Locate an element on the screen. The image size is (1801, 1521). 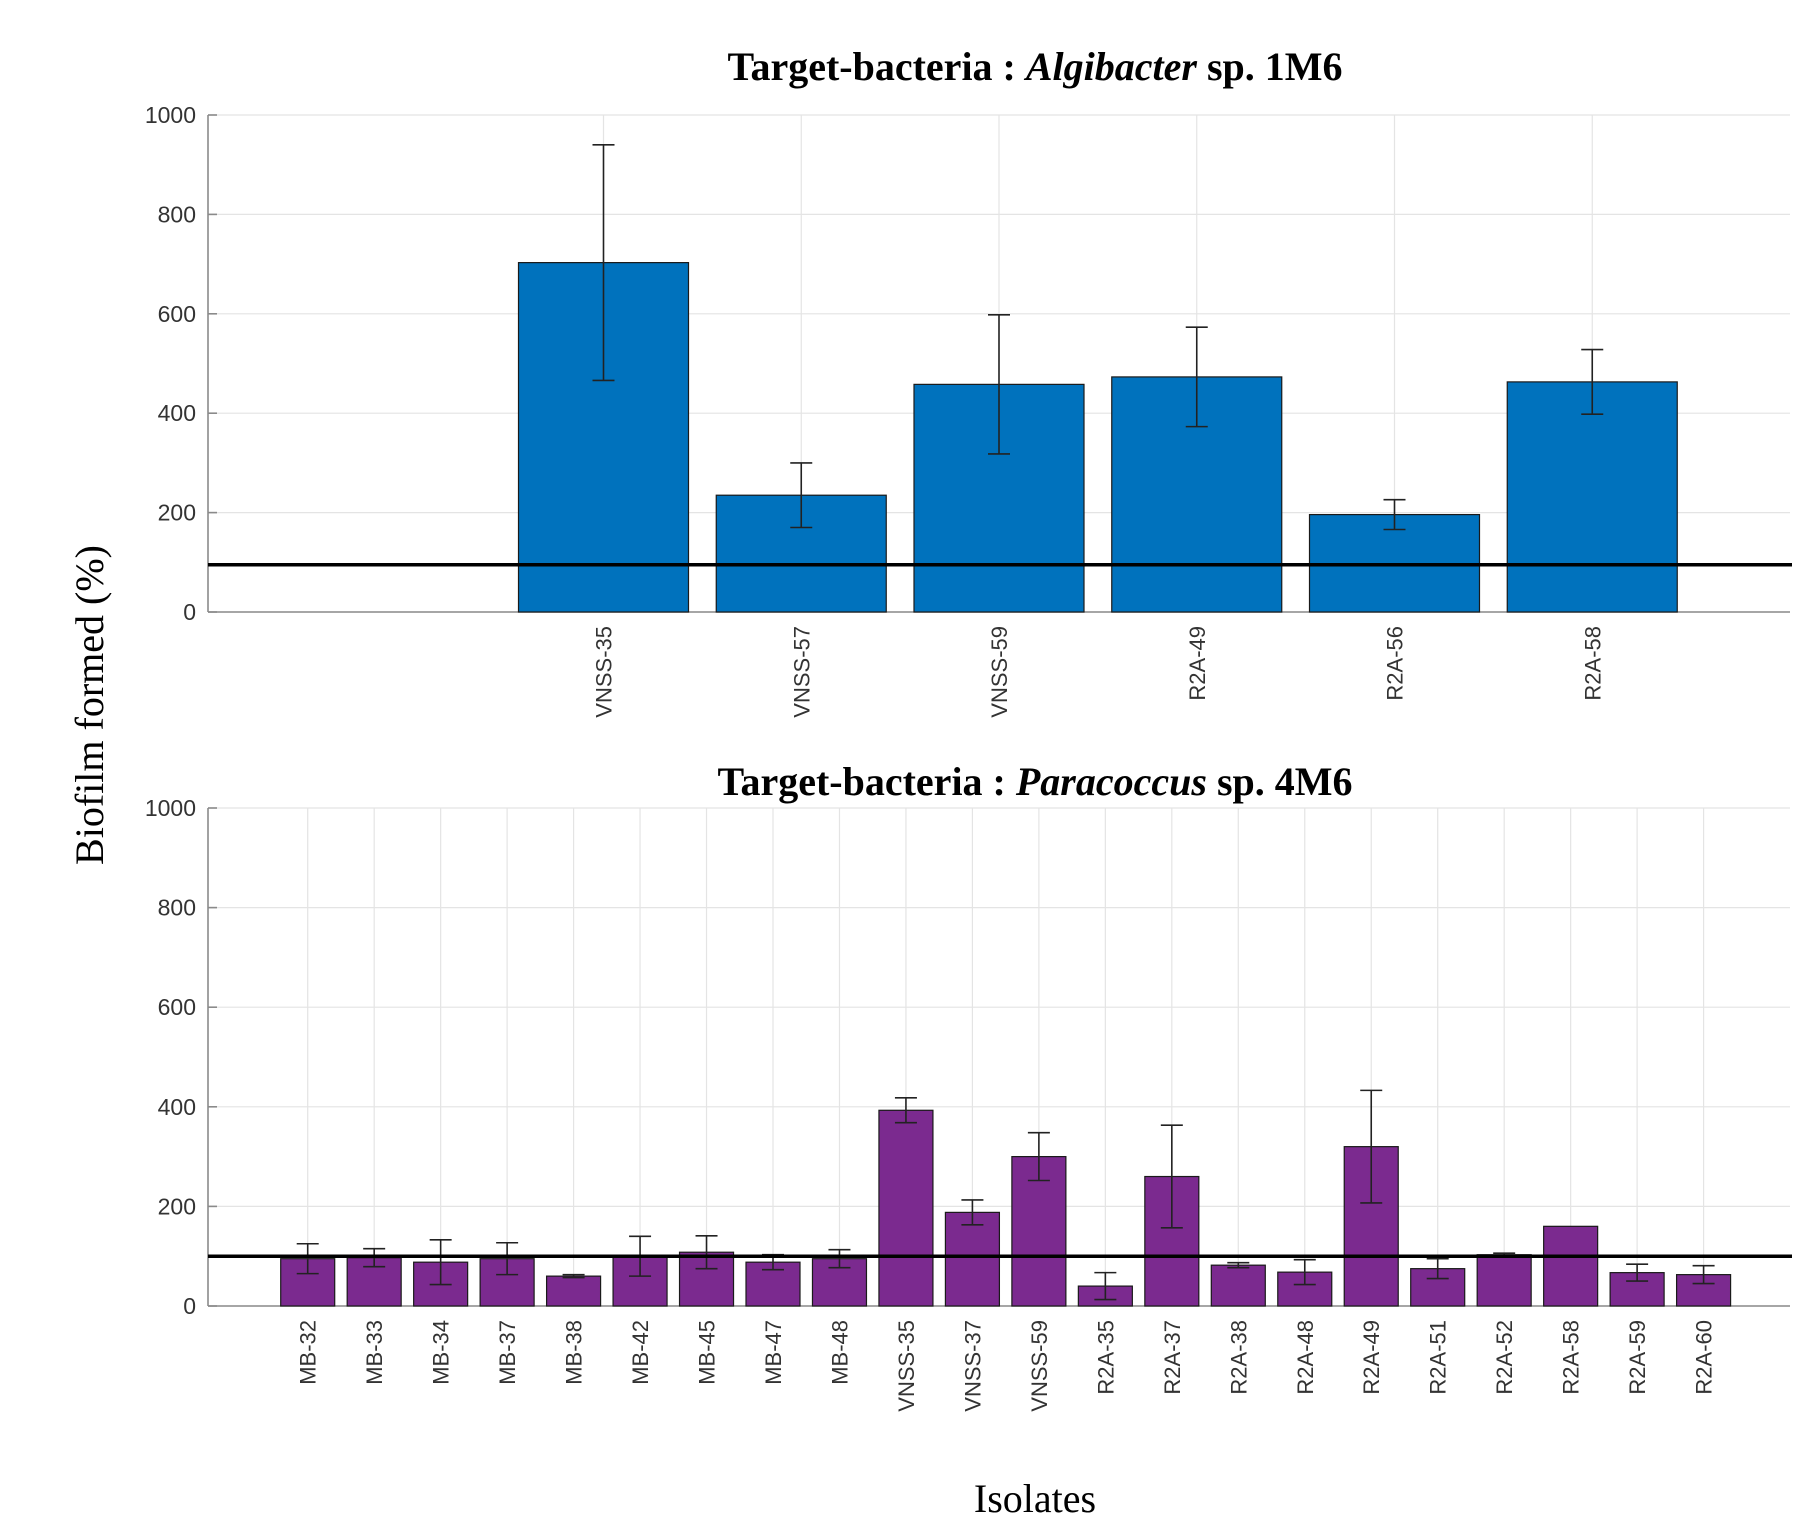
x-tick-label-paracoccus: VNSS-35 is located at coordinates (906, 1366).